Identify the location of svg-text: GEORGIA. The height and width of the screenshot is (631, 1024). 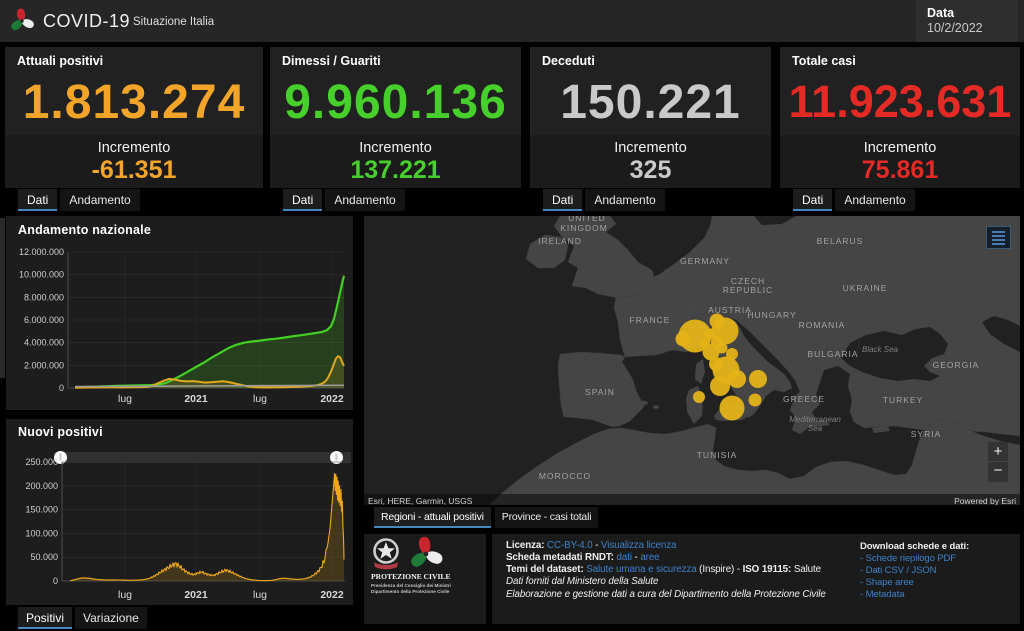
(956, 365).